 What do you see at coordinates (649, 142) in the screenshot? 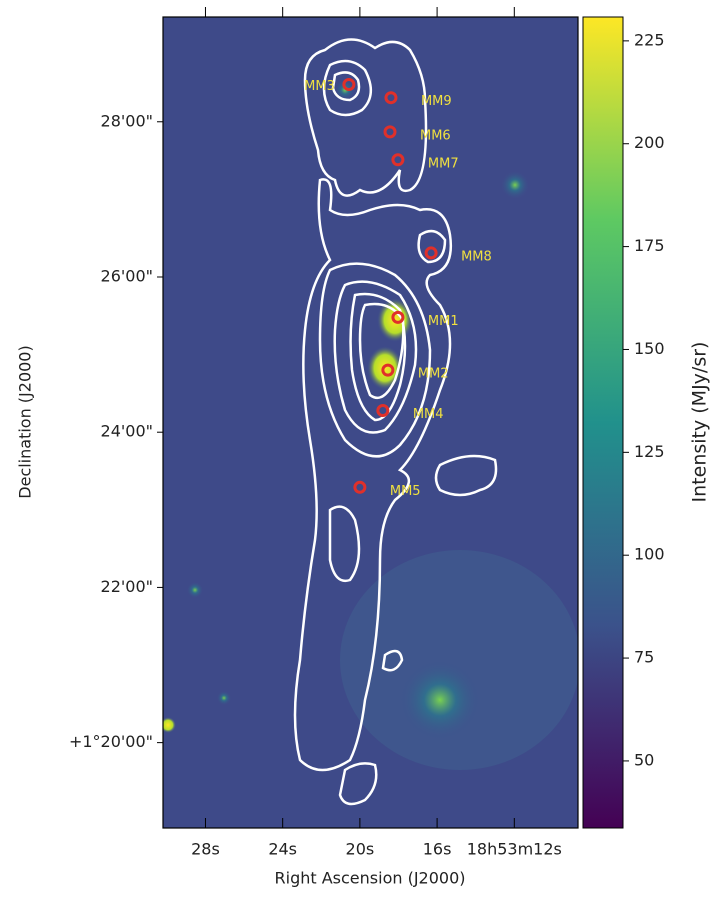
I see `colorbar-tick-label: 200` at bounding box center [649, 142].